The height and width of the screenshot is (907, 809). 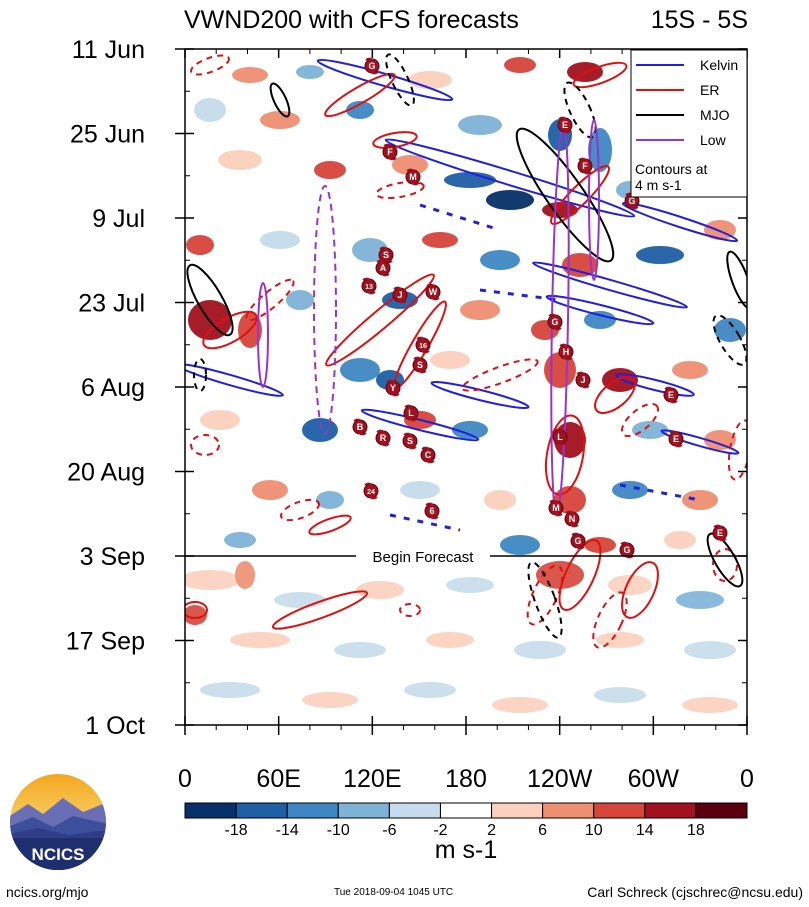 What do you see at coordinates (556, 508) in the screenshot?
I see `cyclone-marker: M` at bounding box center [556, 508].